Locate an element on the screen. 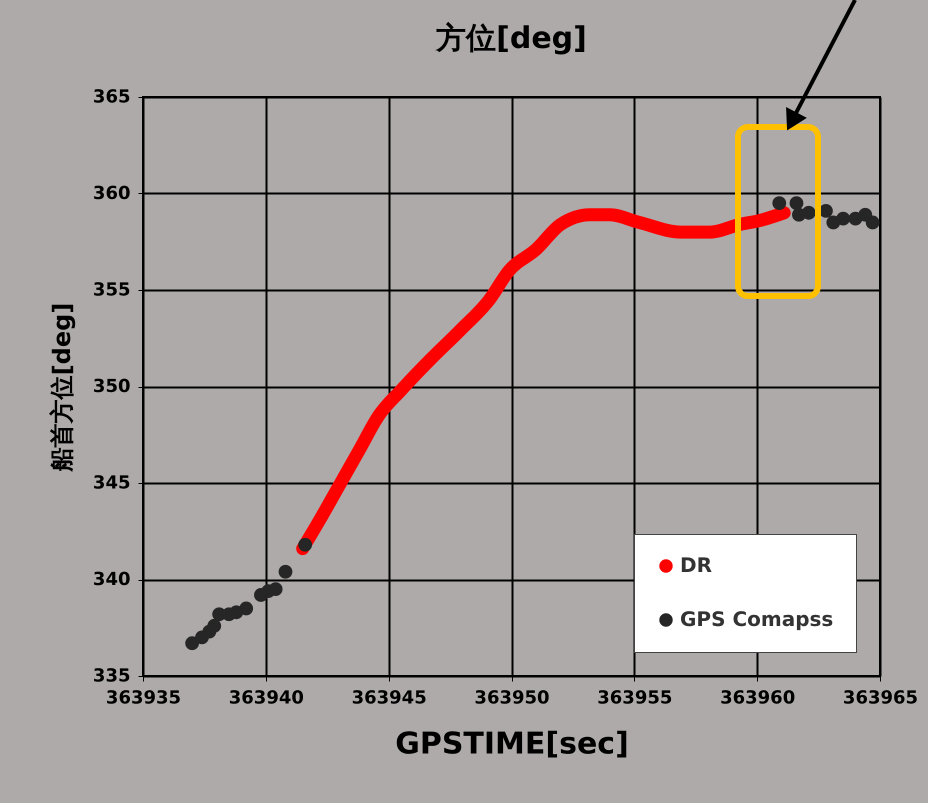 The width and height of the screenshot is (928, 803). x-axis-title: GPSTIME[sec] is located at coordinates (512, 744).